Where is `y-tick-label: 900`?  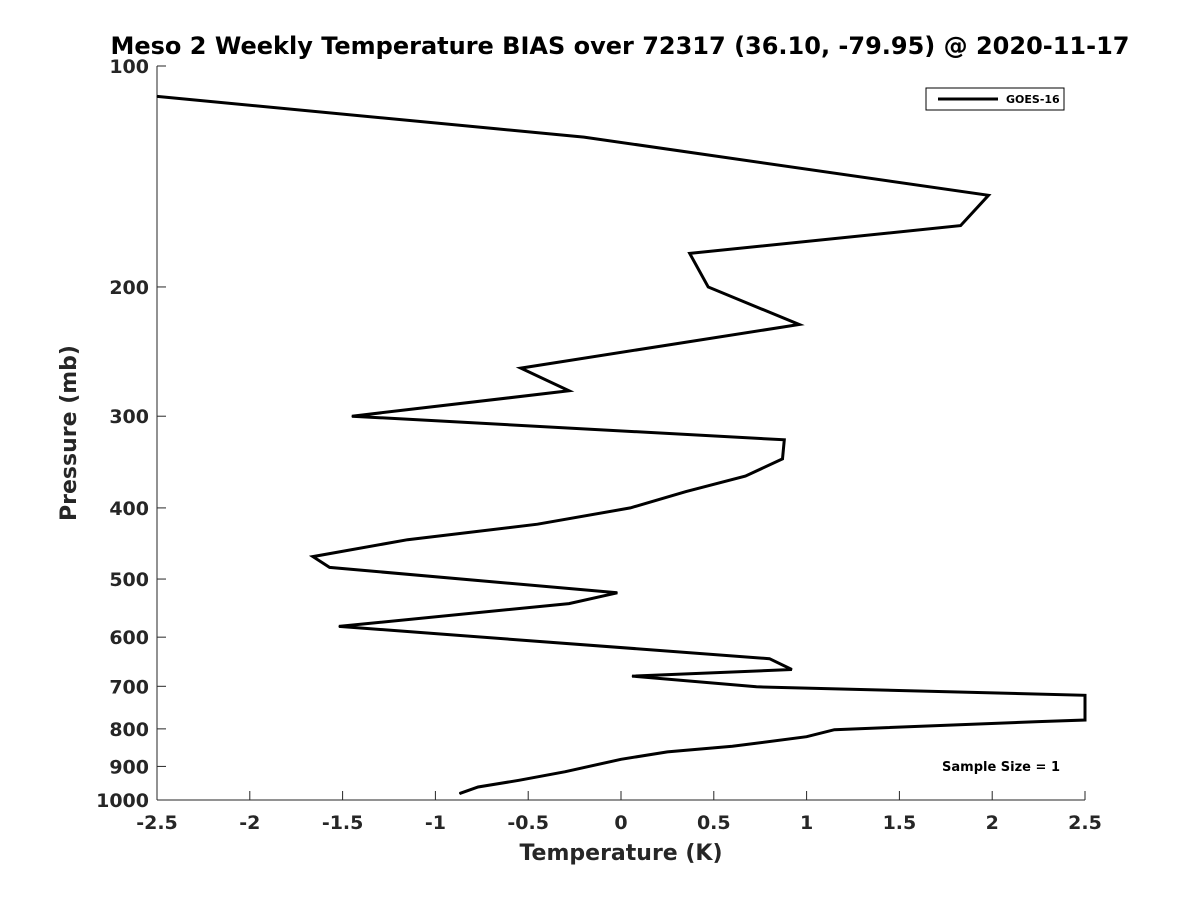 y-tick-label: 900 is located at coordinates (129, 767).